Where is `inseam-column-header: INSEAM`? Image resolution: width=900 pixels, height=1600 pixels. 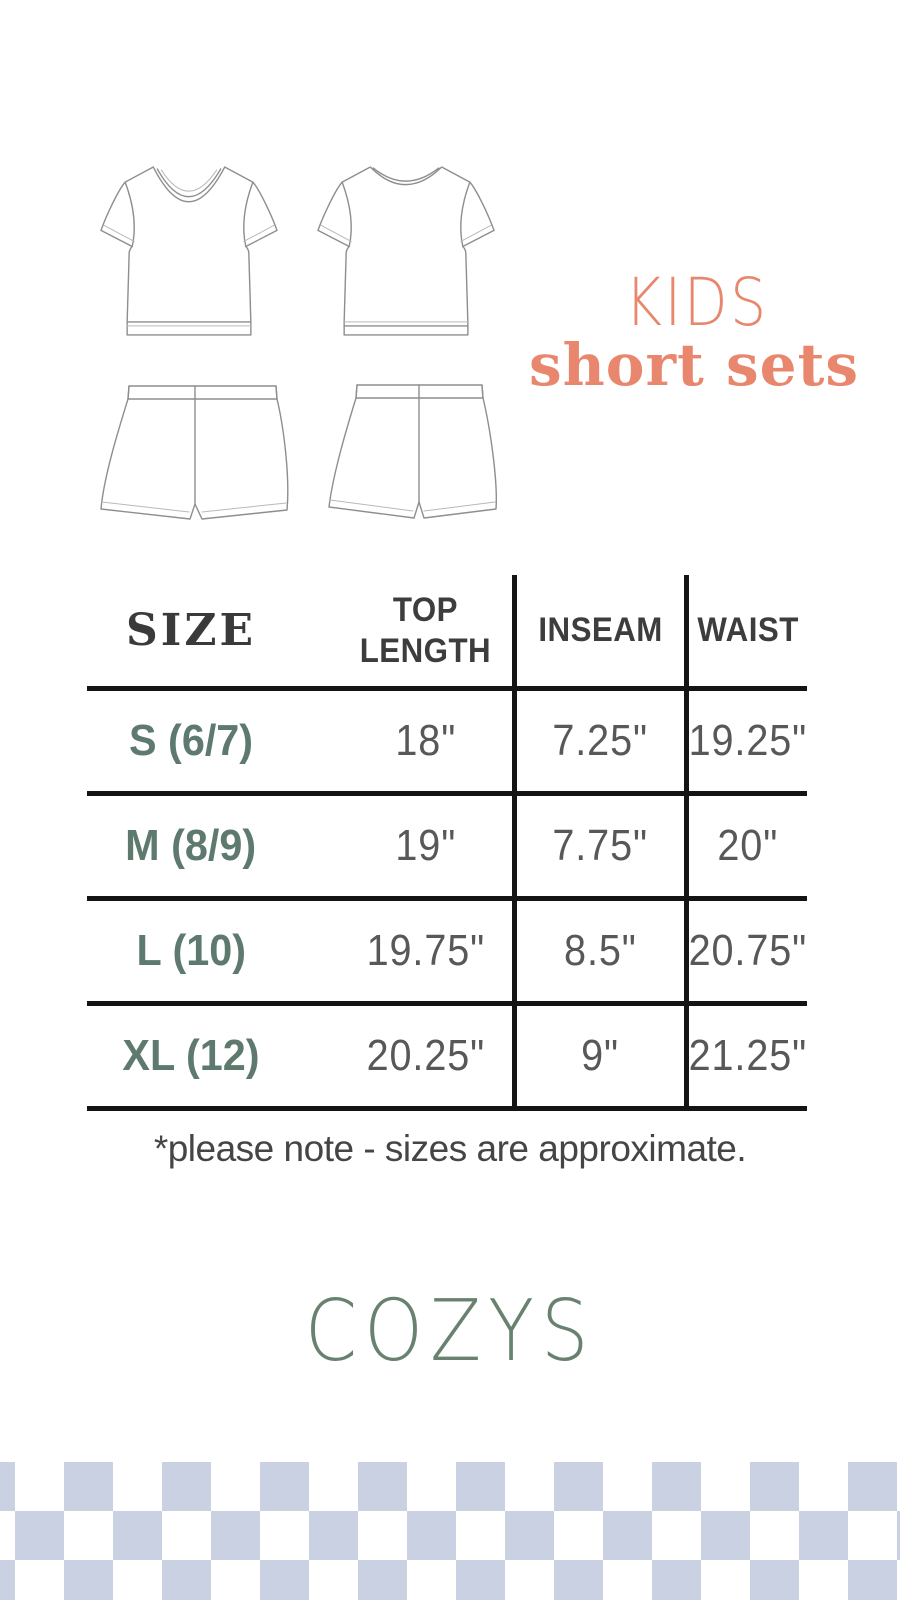 inseam-column-header: INSEAM is located at coordinates (600, 630).